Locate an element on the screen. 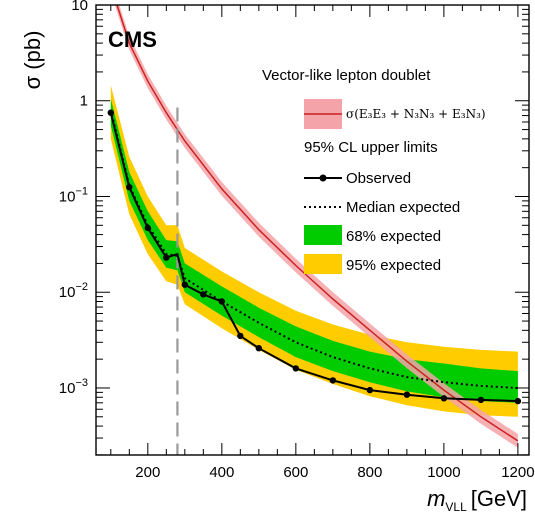 Image resolution: width=535 pixels, height=517 pixels. x-tick-label: 400 is located at coordinates (221, 472).